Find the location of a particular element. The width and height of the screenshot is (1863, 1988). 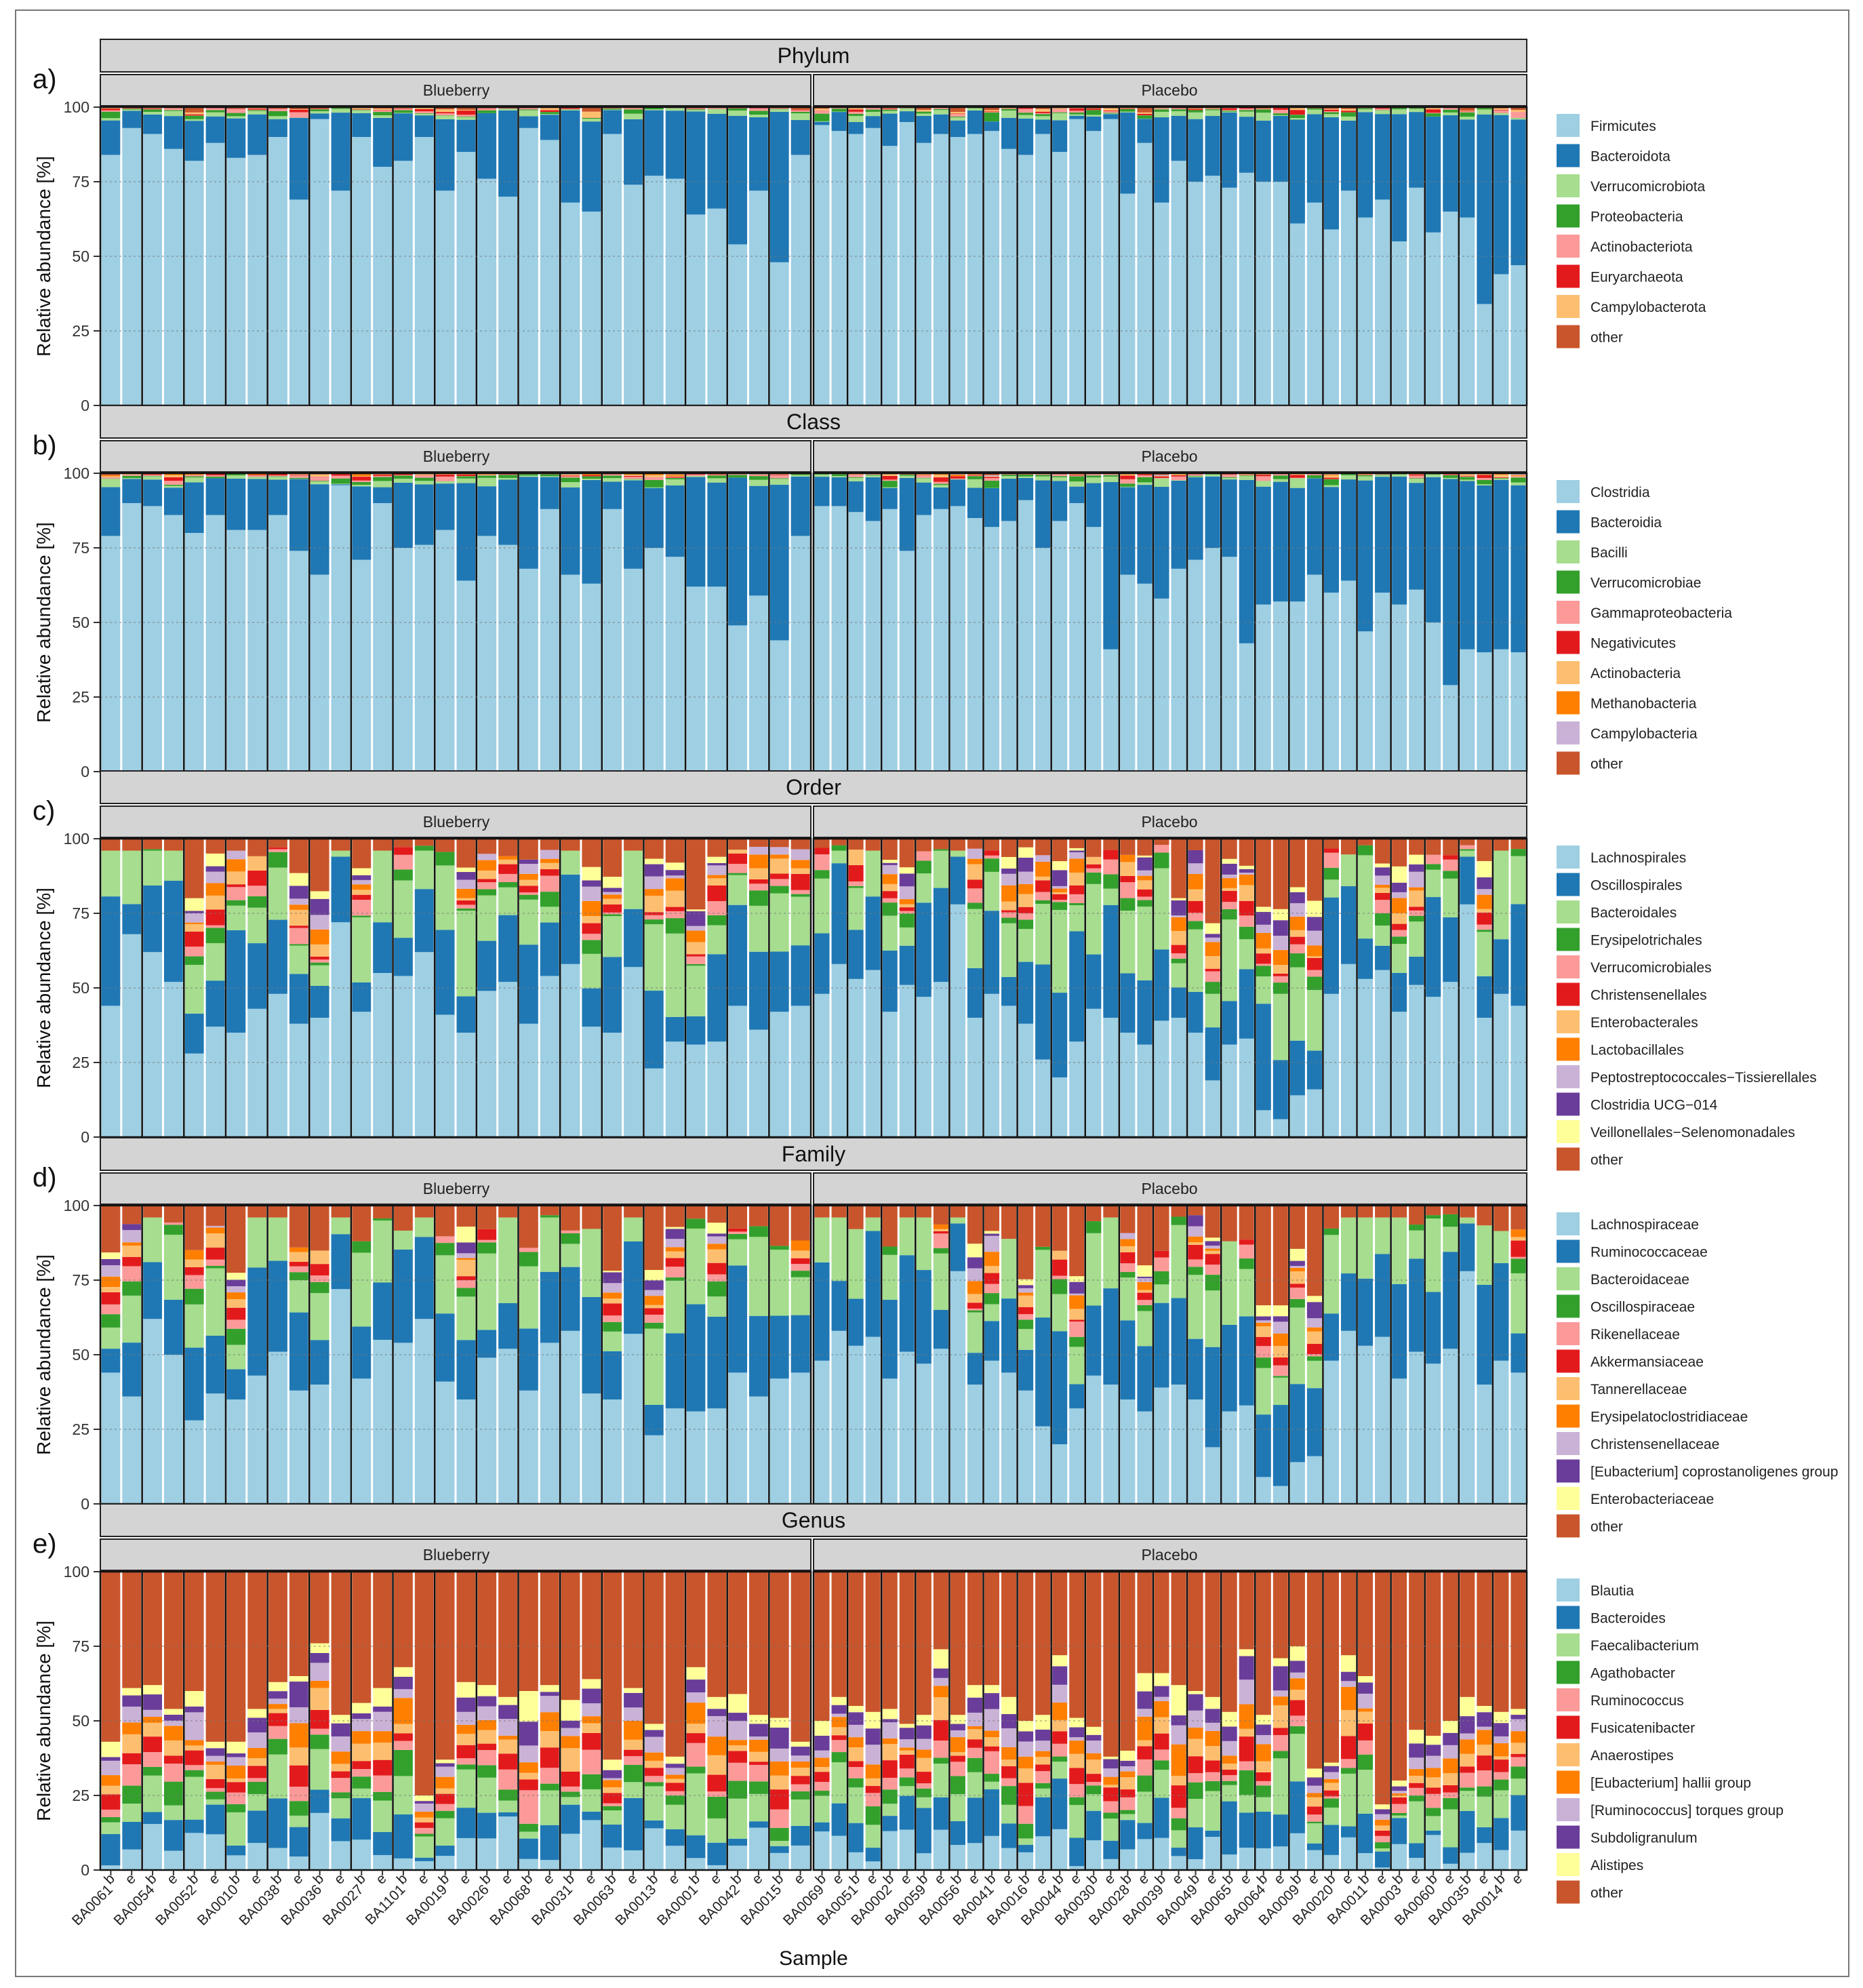

y-tick-label: 100 is located at coordinates (76, 1572).